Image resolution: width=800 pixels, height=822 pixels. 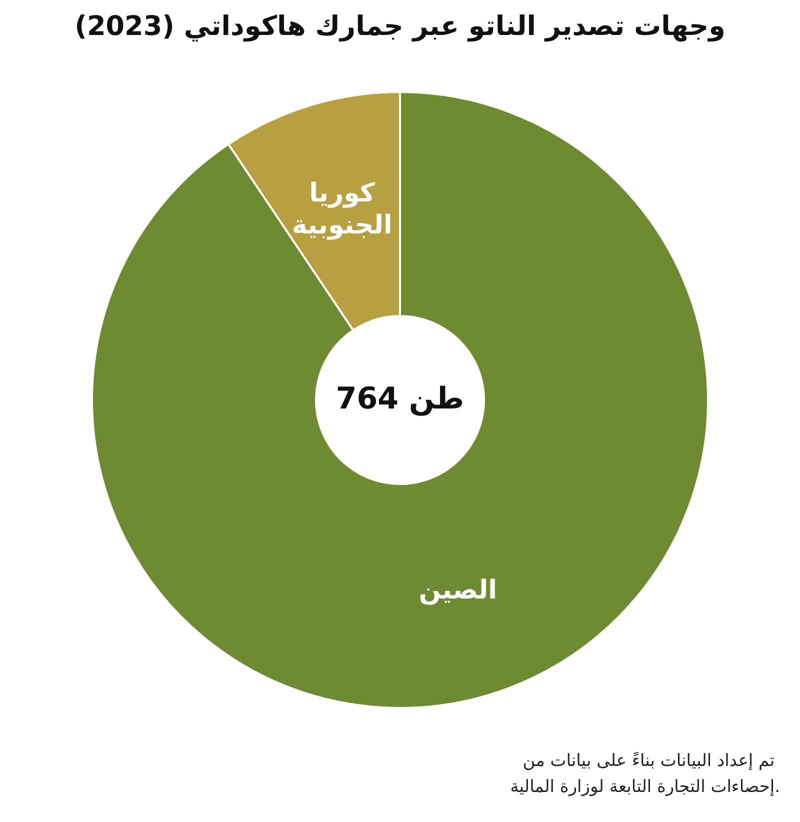 What do you see at coordinates (458, 590) in the screenshot?
I see `slice-label: الصين` at bounding box center [458, 590].